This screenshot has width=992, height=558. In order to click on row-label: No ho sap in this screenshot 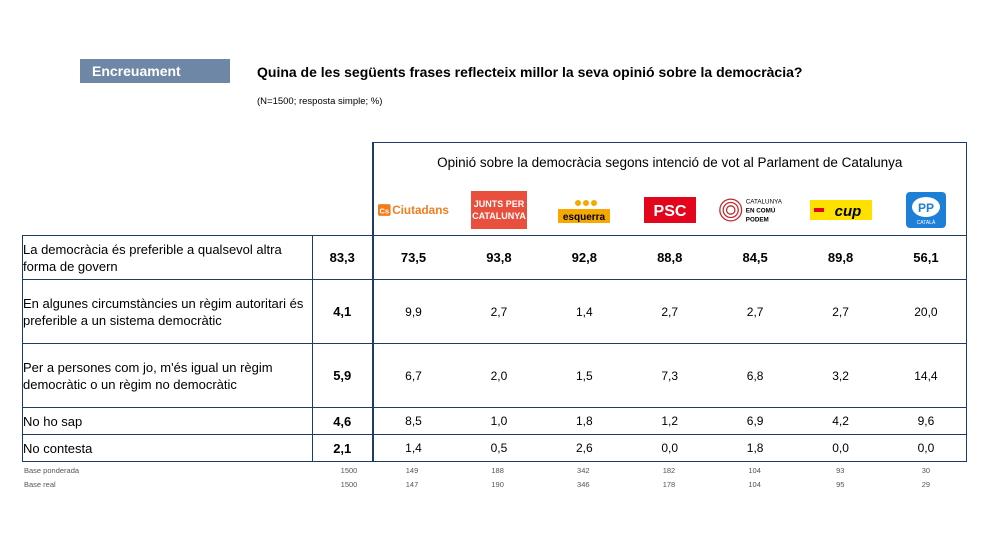, I will do `click(167, 421)`.